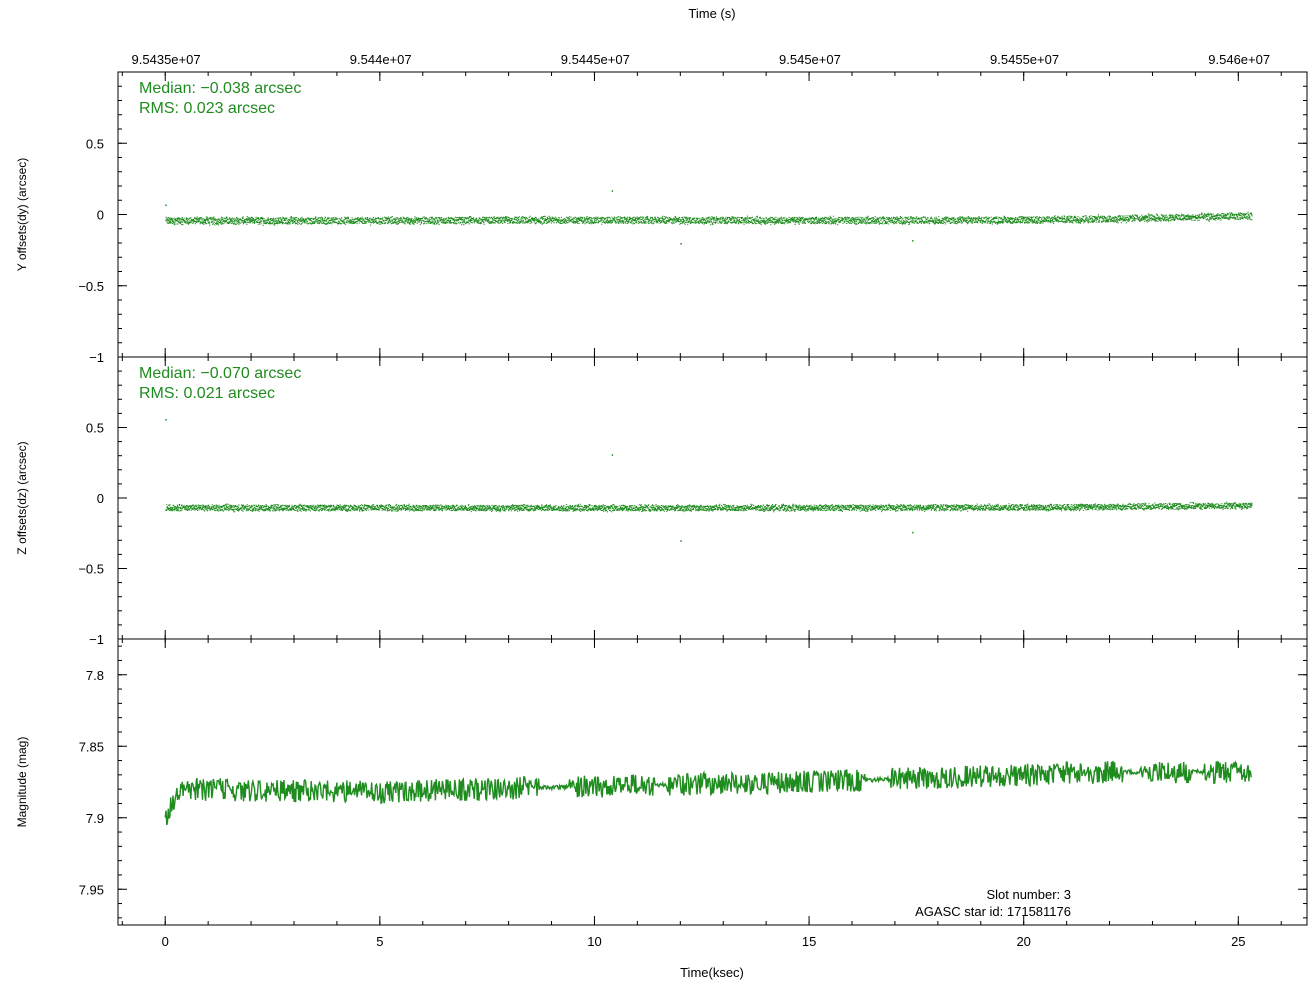 This screenshot has height=985, width=1312. What do you see at coordinates (22, 497) in the screenshot?
I see `y-axis-label: Z offsets(dz) (arcsec)` at bounding box center [22, 497].